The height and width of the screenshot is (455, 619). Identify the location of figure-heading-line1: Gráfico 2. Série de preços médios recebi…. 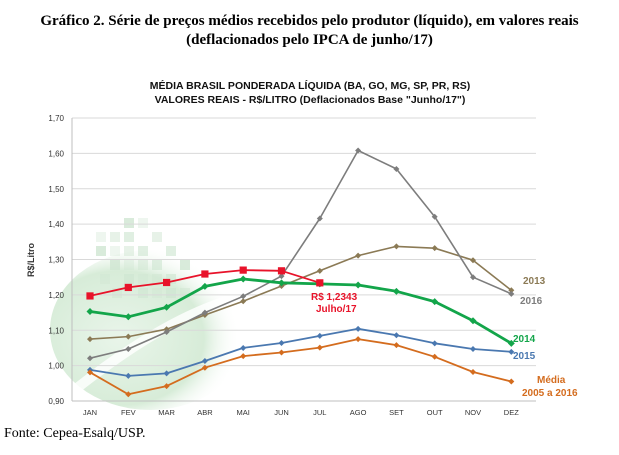
(309, 21).